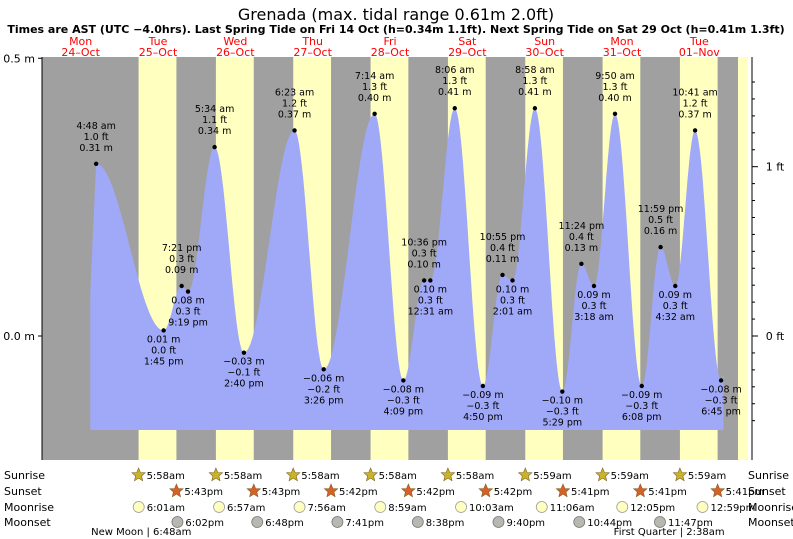 The height and width of the screenshot is (539, 793). Describe the element at coordinates (403, 389) in the screenshot. I see `tide-label: −0.08 m` at that location.